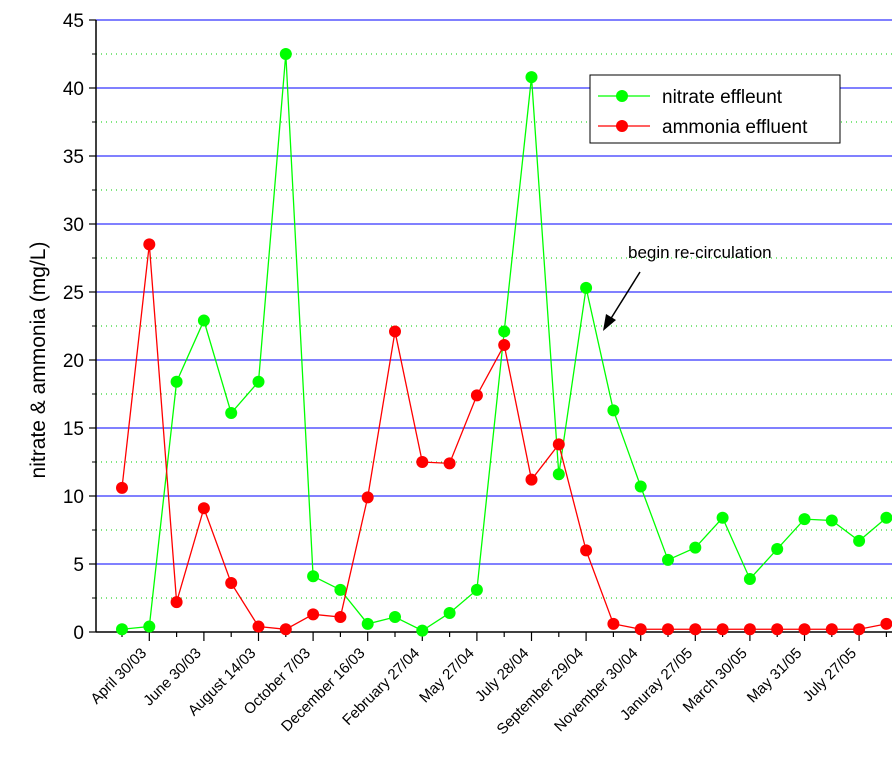  What do you see at coordinates (73, 89) in the screenshot?
I see `y-tick-label: 40` at bounding box center [73, 89].